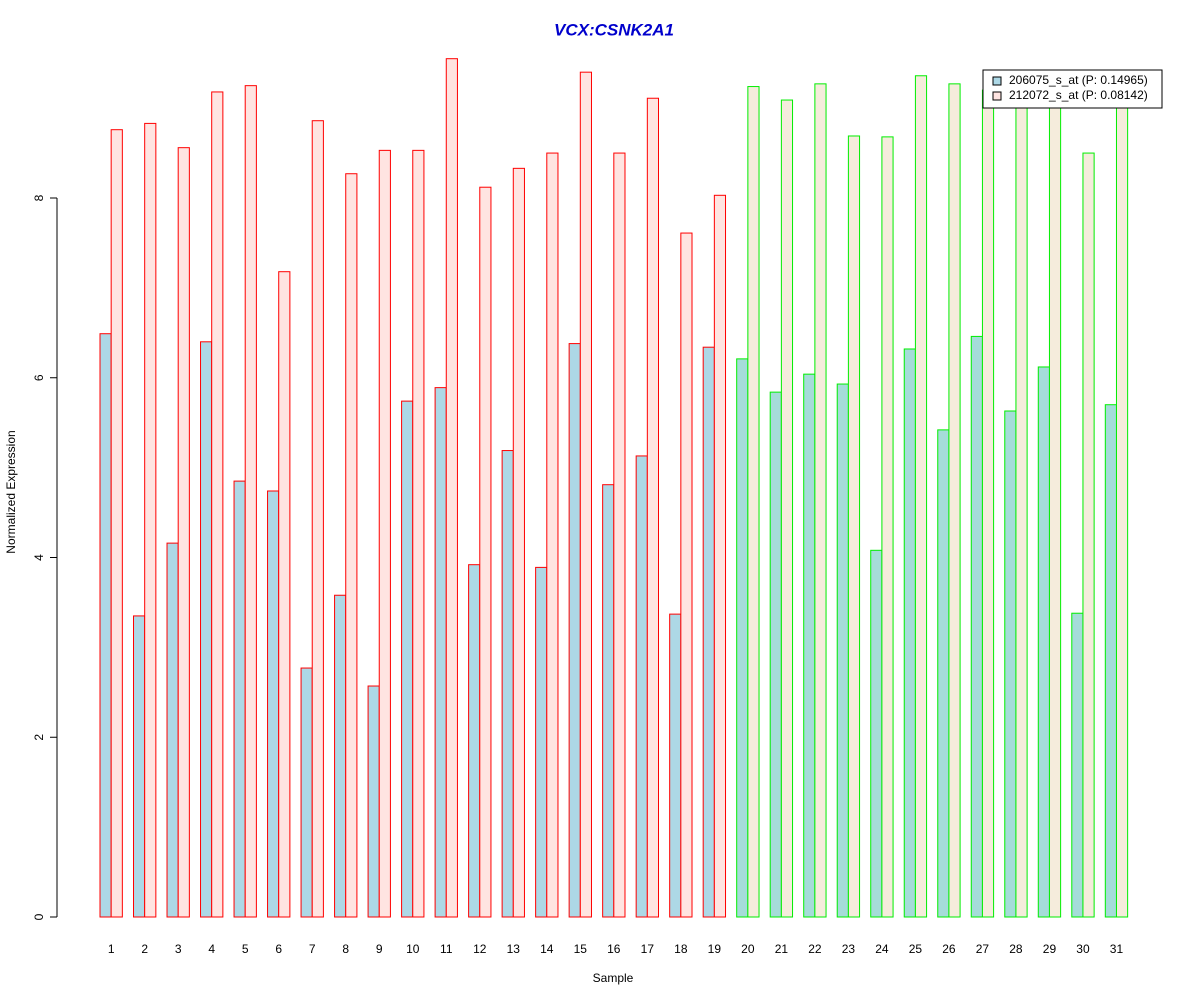 This screenshot has width=1200, height=1000. What do you see at coordinates (39, 737) in the screenshot?
I see `y-tick-label: 2` at bounding box center [39, 737].